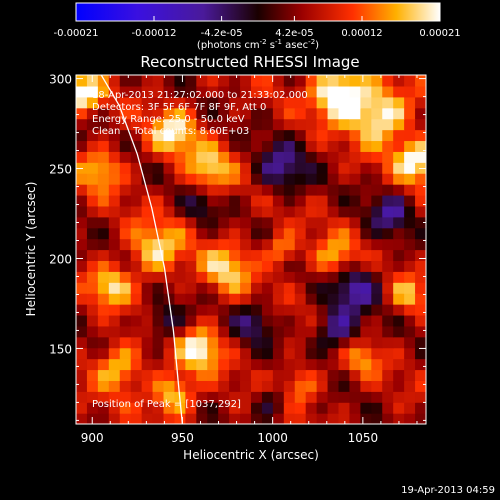 This screenshot has height=500, width=500. I want to click on annotation-counts: Clean Total counts: 8.60E+03, so click(170, 131).